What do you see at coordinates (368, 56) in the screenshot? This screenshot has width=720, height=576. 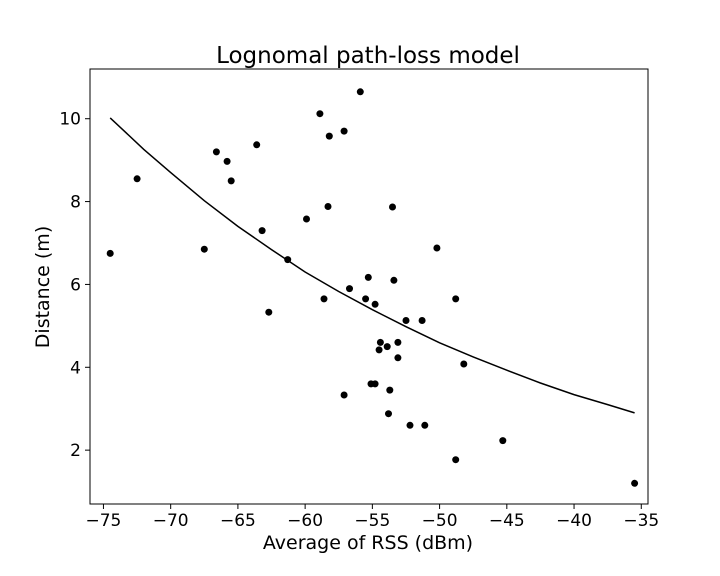 I see `chart-title: Lognomal path-loss model` at bounding box center [368, 56].